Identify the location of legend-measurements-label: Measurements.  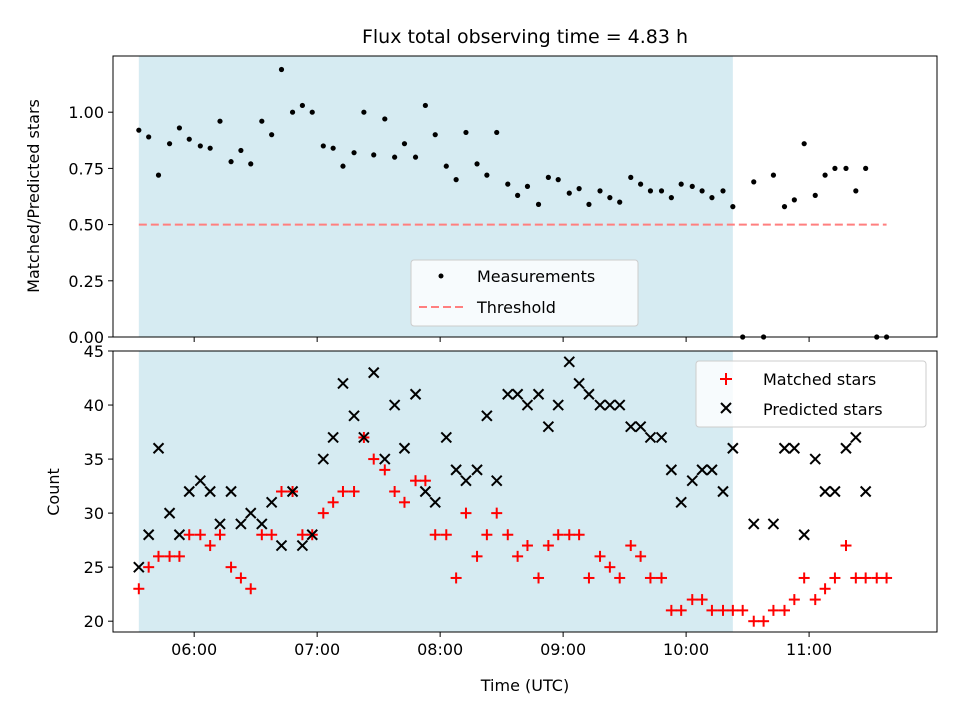
(536, 276).